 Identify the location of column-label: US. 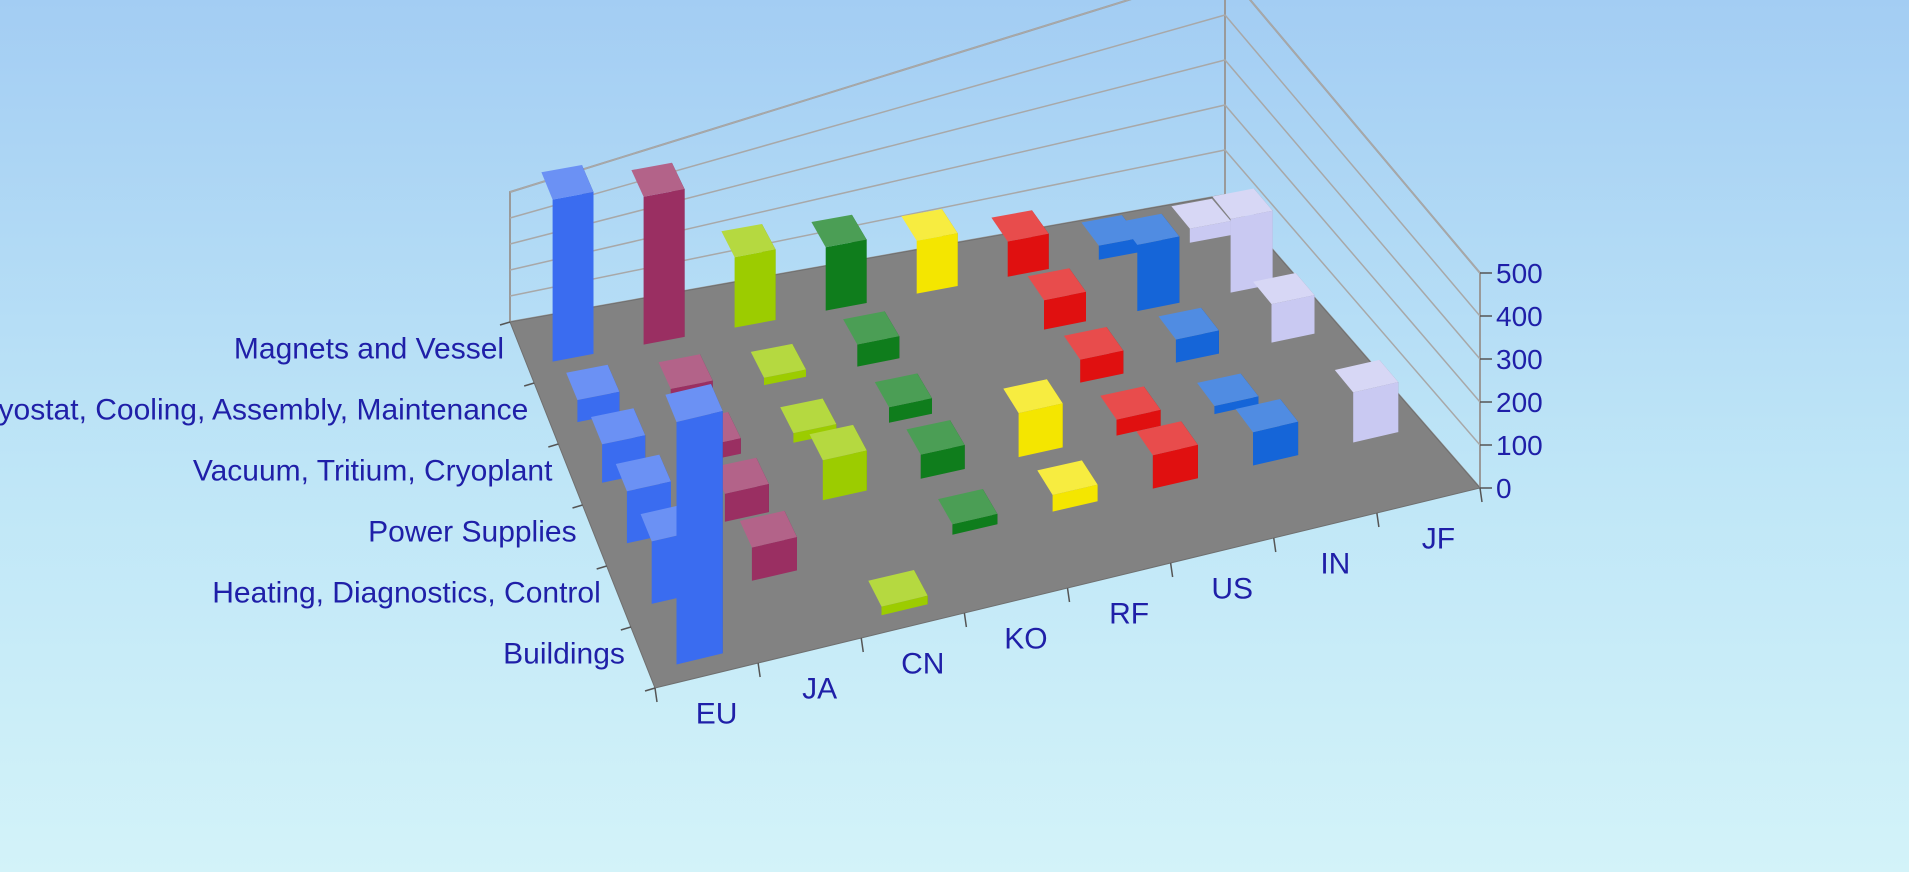
(1232, 589).